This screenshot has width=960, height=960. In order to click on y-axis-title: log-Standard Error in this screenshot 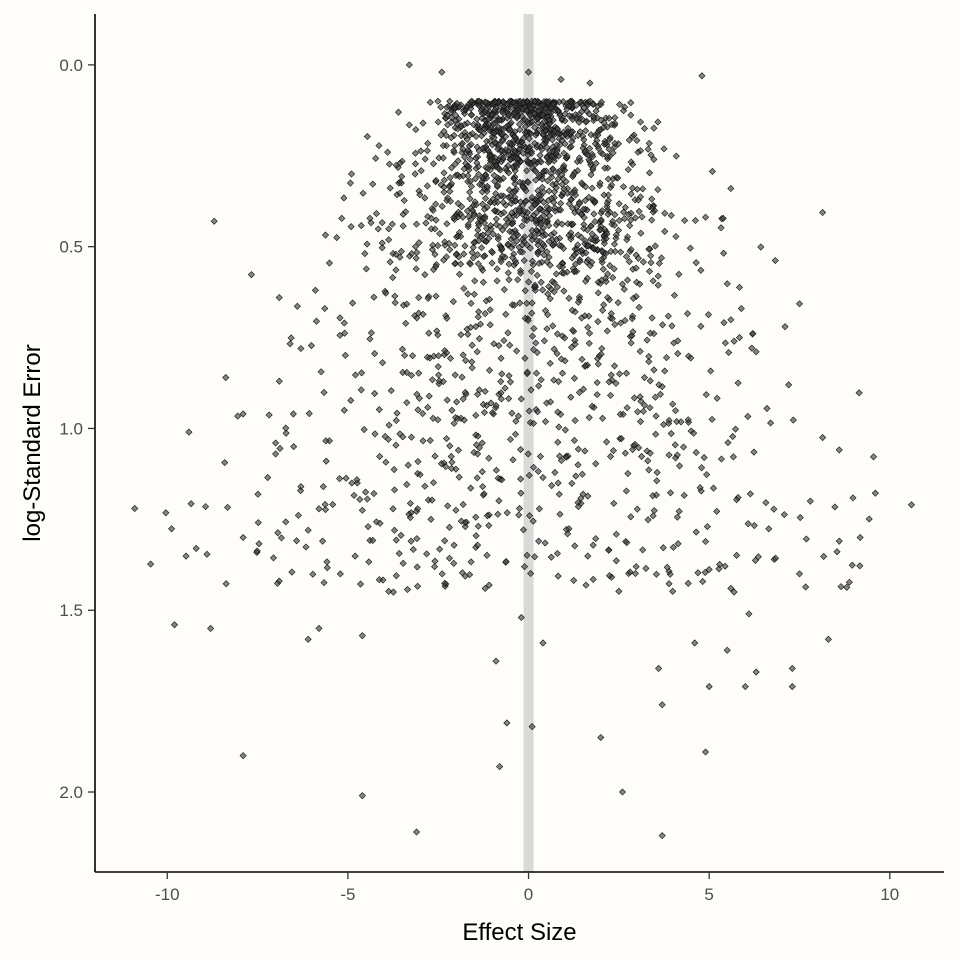, I will do `click(32, 442)`.